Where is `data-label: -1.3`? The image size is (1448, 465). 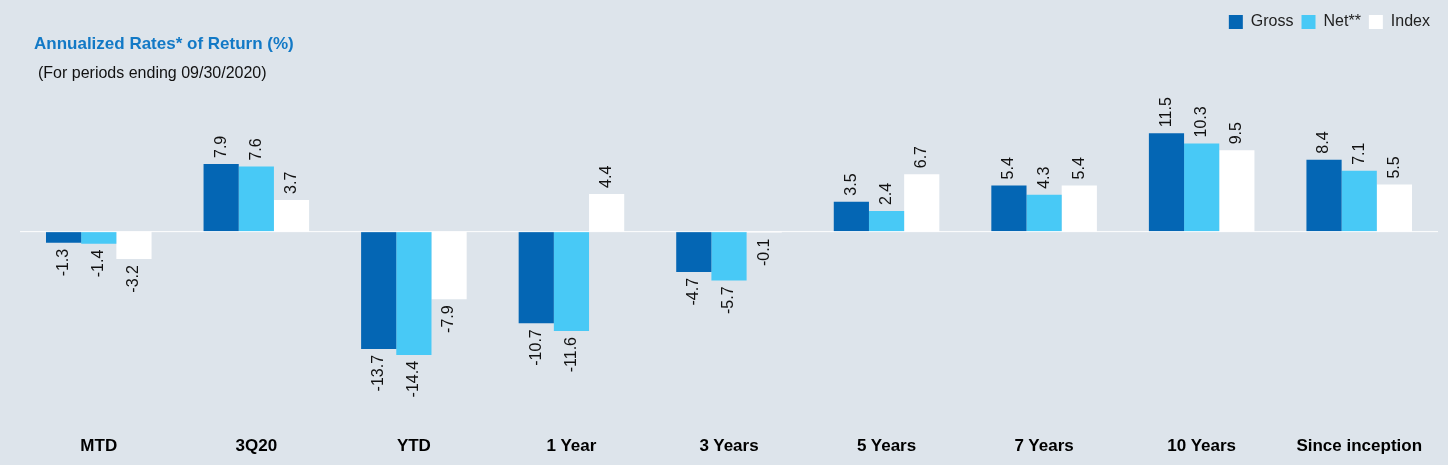
data-label: -1.3 is located at coordinates (62, 262).